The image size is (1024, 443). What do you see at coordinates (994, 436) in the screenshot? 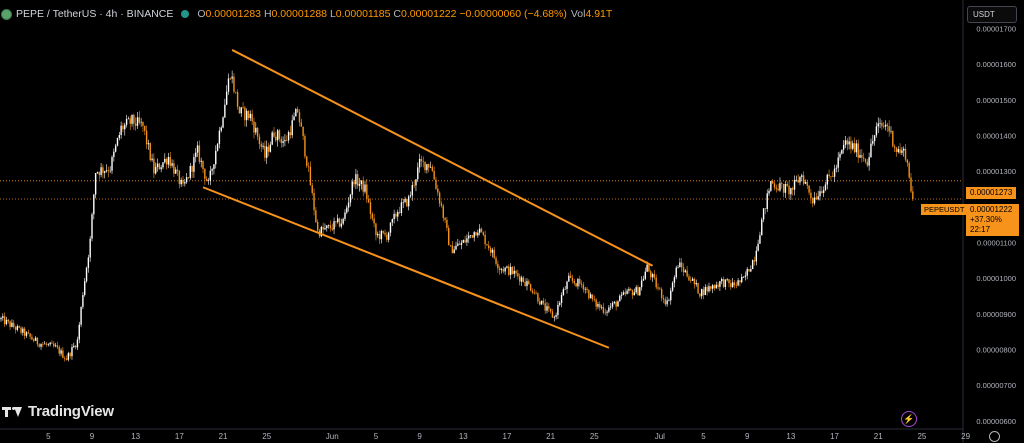
I see `gear-icon` at bounding box center [994, 436].